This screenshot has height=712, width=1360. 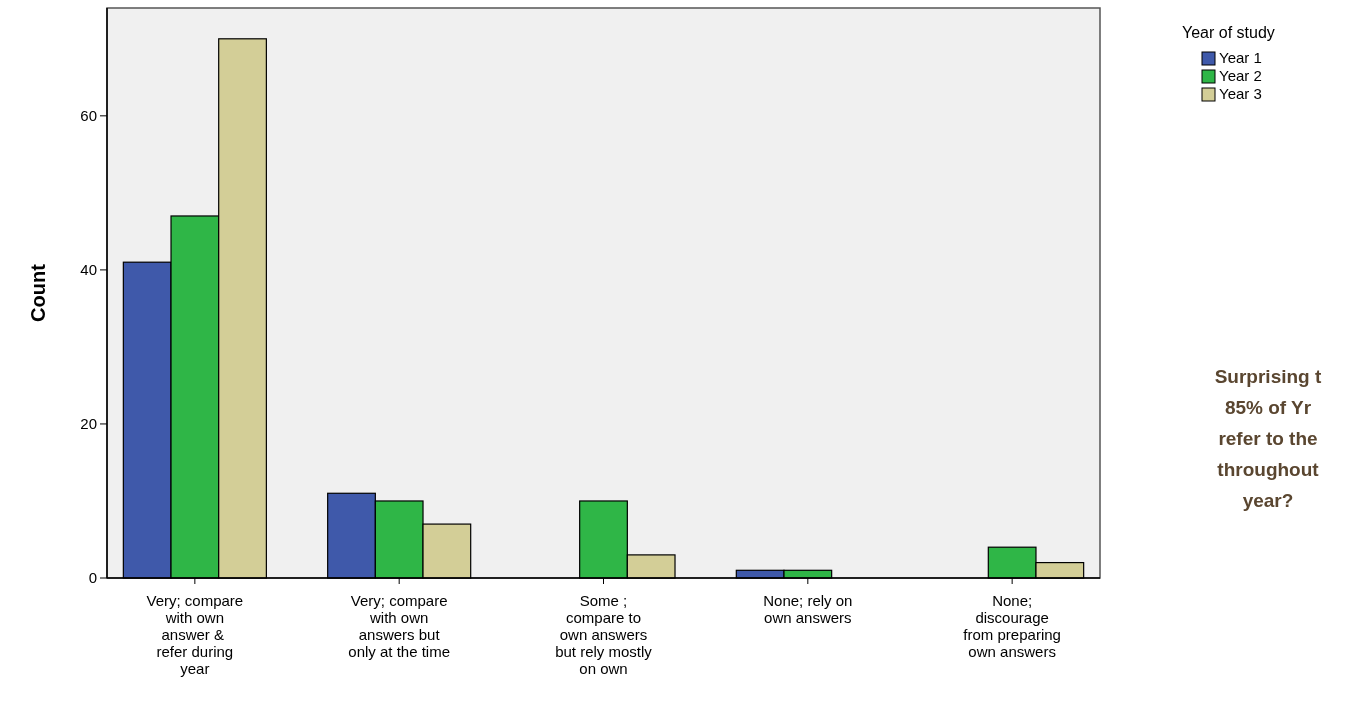 I want to click on legend-label: Year 2, so click(x=1240, y=75).